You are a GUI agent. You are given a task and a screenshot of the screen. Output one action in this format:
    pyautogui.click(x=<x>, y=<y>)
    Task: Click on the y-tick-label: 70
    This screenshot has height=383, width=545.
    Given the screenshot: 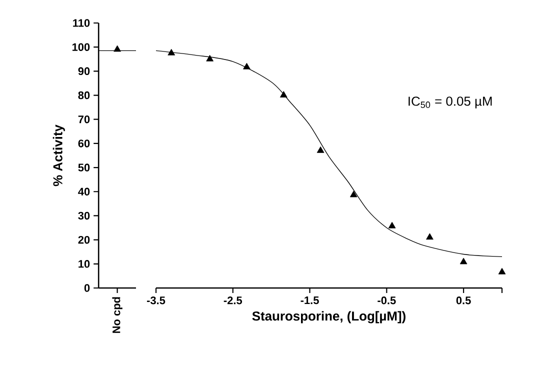 What is the action you would take?
    pyautogui.click(x=84, y=119)
    